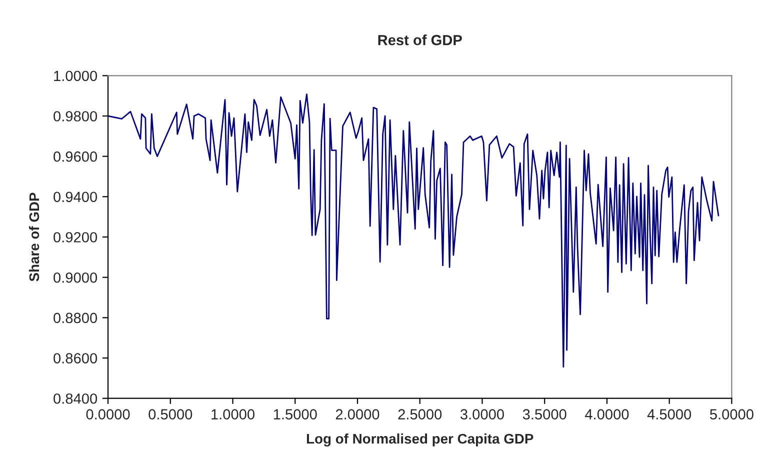 Image resolution: width=758 pixels, height=467 pixels. What do you see at coordinates (295, 414) in the screenshot?
I see `x-tick-label: 1.5000` at bounding box center [295, 414].